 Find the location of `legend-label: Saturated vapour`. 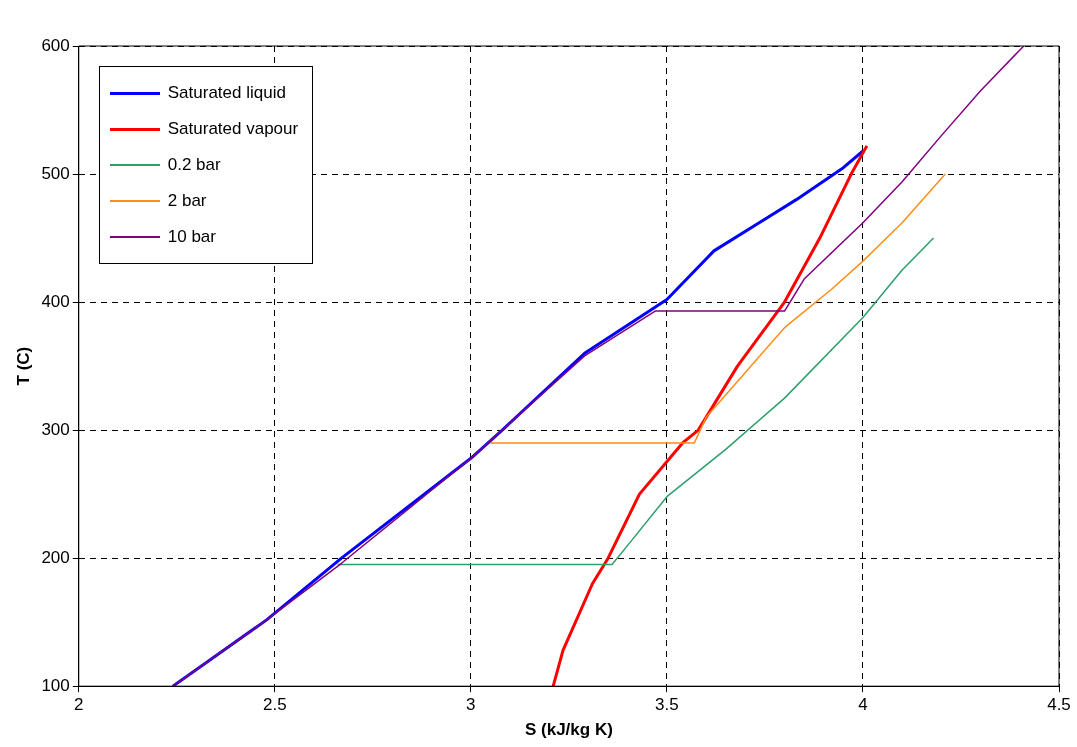

legend-label: Saturated vapour is located at coordinates (233, 129).